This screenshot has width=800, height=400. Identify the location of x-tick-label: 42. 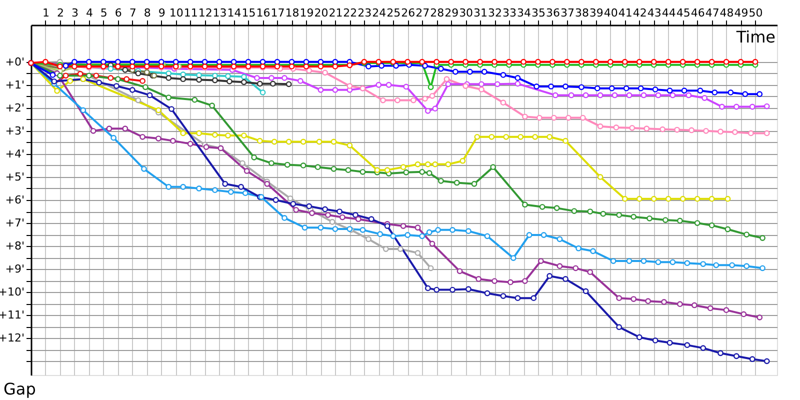
(639, 13).